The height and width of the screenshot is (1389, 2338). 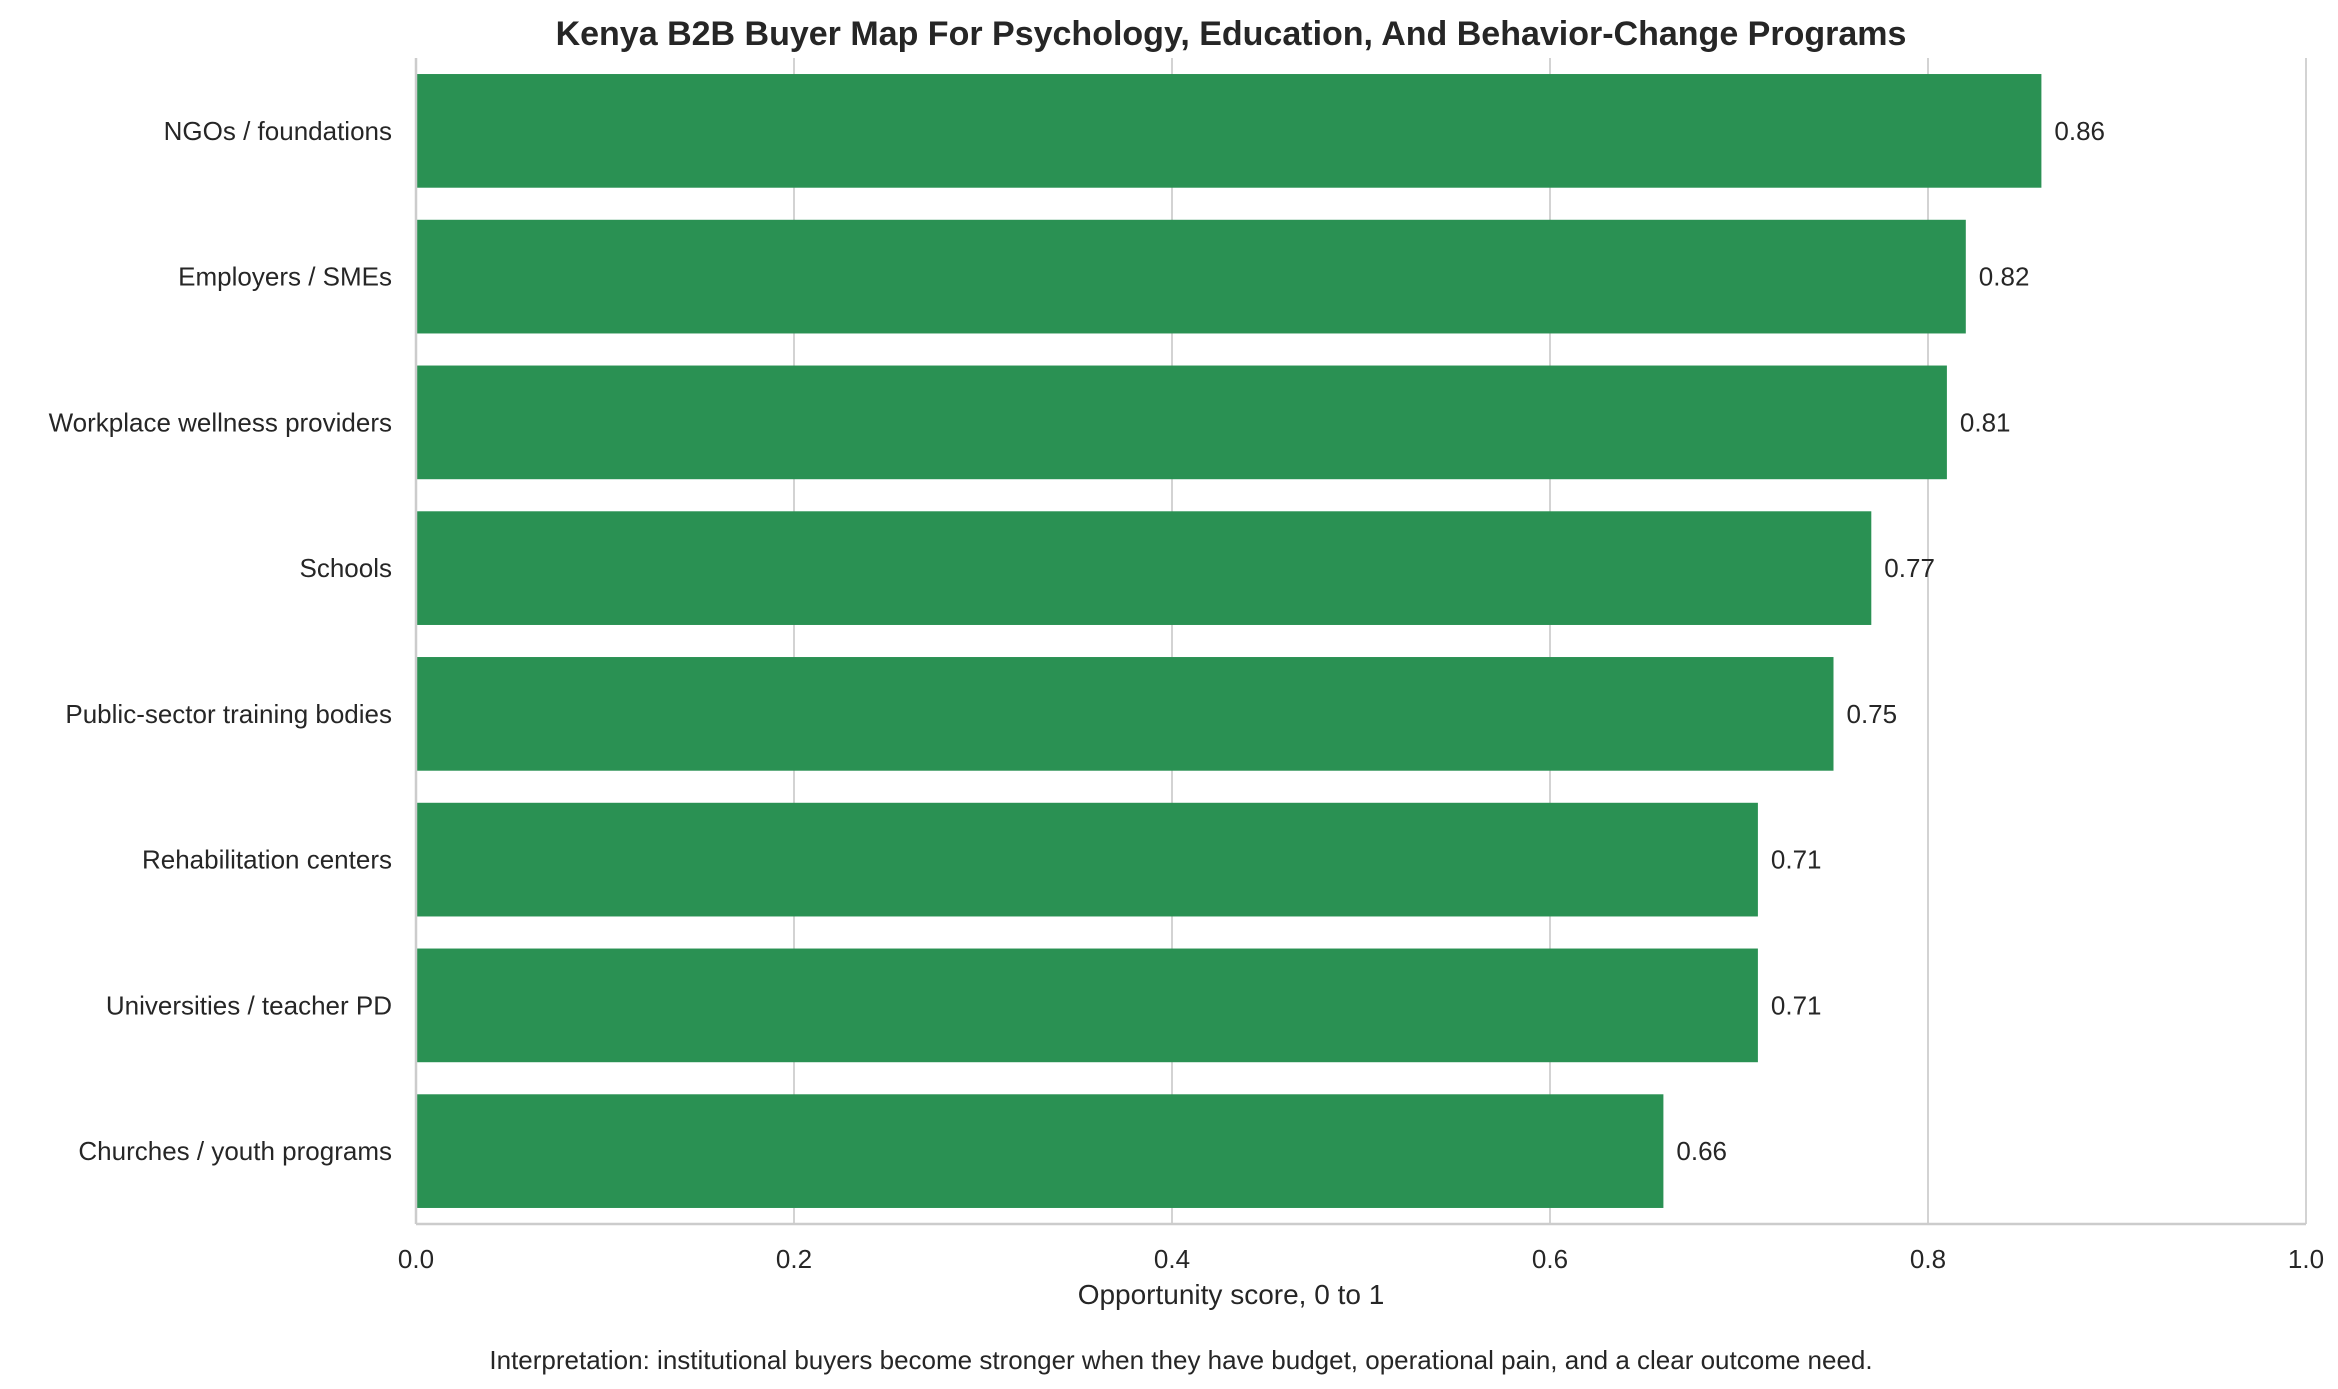 What do you see at coordinates (1796, 860) in the screenshot?
I see `value-label-5: 0.71` at bounding box center [1796, 860].